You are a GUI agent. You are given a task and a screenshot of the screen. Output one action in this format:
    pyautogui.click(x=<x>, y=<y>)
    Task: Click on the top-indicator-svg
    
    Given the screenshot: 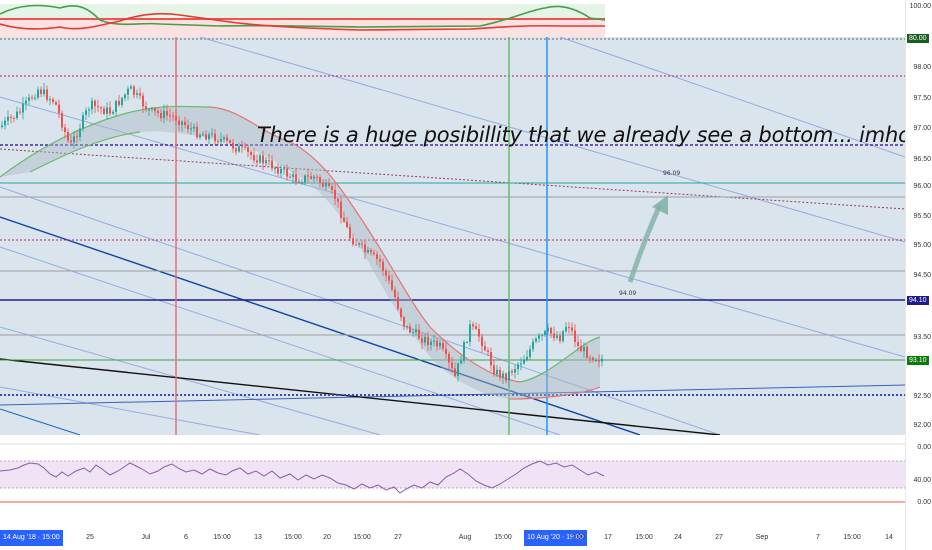 What is the action you would take?
    pyautogui.click(x=303, y=18)
    